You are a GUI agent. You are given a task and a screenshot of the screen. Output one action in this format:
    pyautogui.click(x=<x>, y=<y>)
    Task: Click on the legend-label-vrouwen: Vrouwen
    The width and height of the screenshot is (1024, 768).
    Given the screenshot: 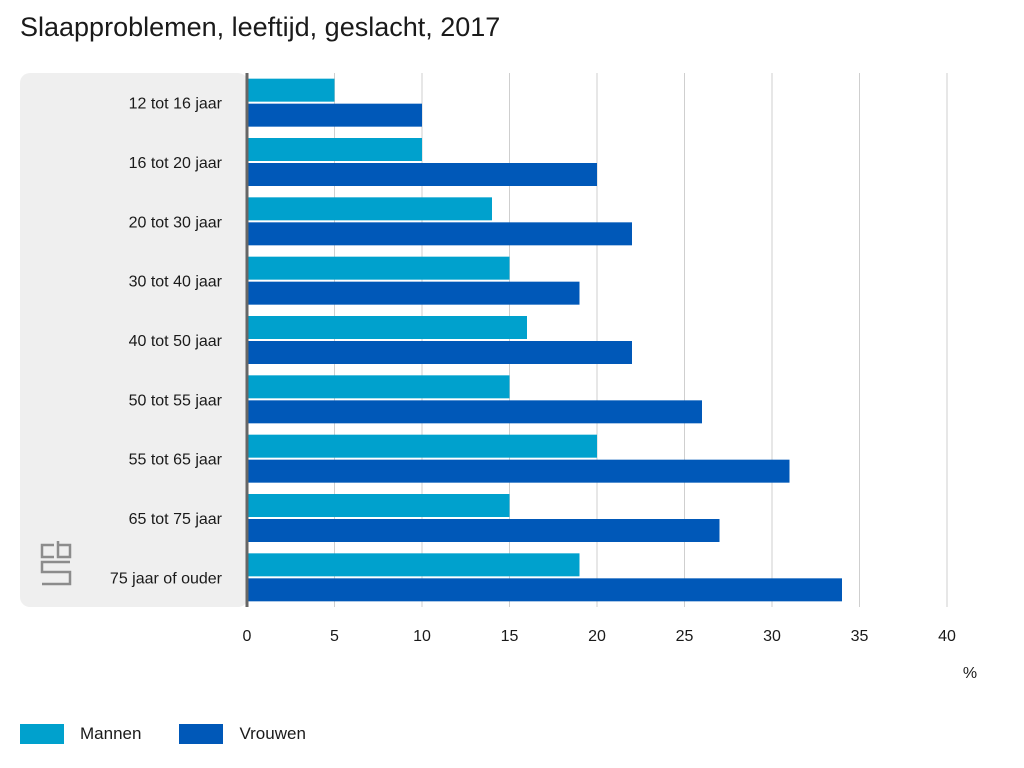 What is the action you would take?
    pyautogui.click(x=272, y=733)
    